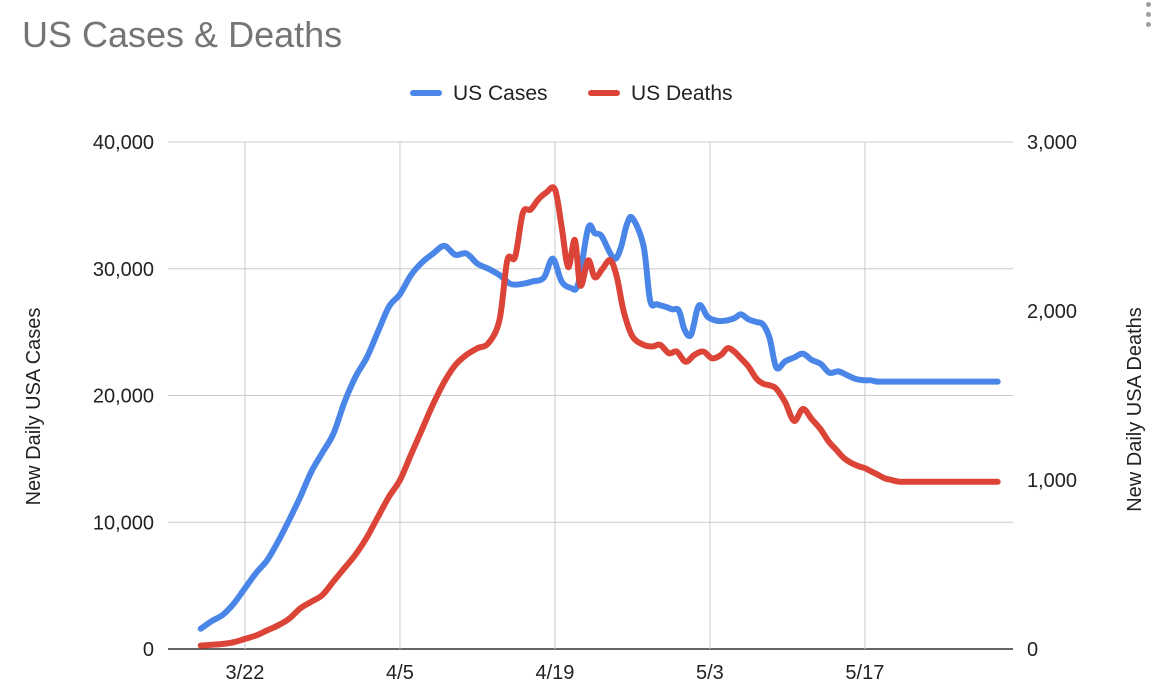 The height and width of the screenshot is (692, 1158). Describe the element at coordinates (1052, 481) in the screenshot. I see `y-right-tick-label: 1,000` at that location.